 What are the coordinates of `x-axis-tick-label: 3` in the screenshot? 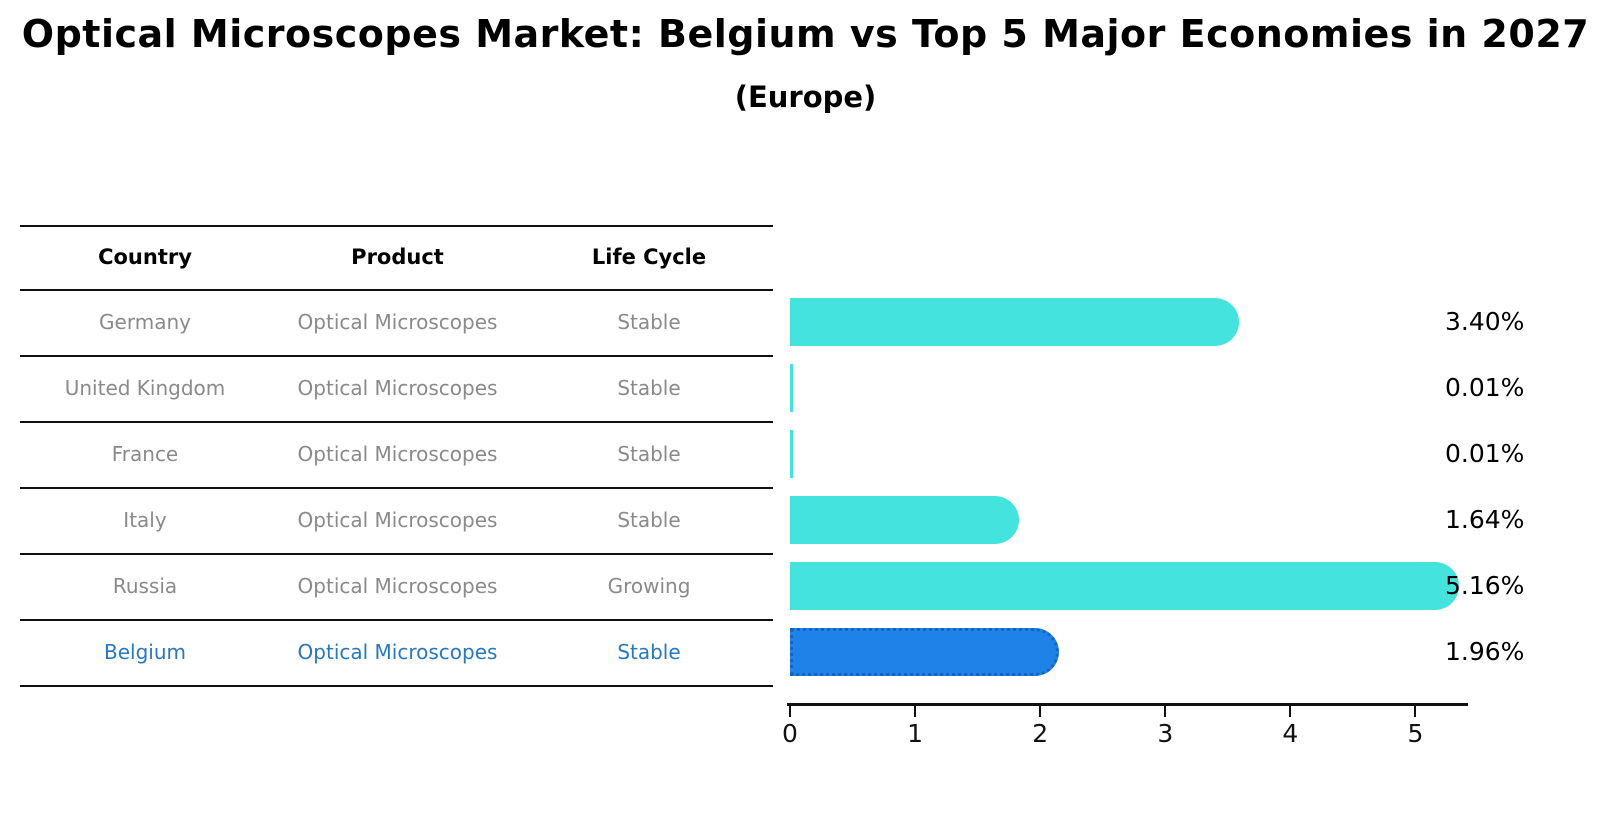 It's located at (1165, 733).